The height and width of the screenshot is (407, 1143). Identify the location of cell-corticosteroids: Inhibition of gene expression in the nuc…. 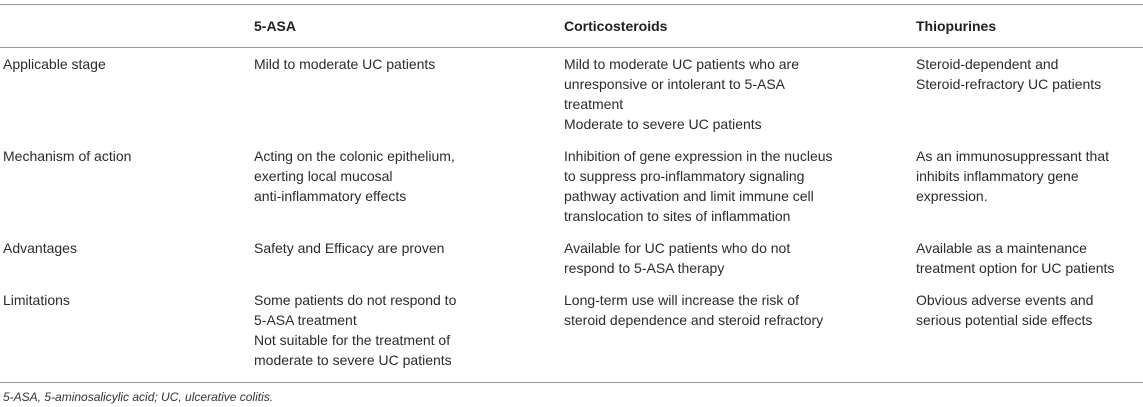
(740, 186).